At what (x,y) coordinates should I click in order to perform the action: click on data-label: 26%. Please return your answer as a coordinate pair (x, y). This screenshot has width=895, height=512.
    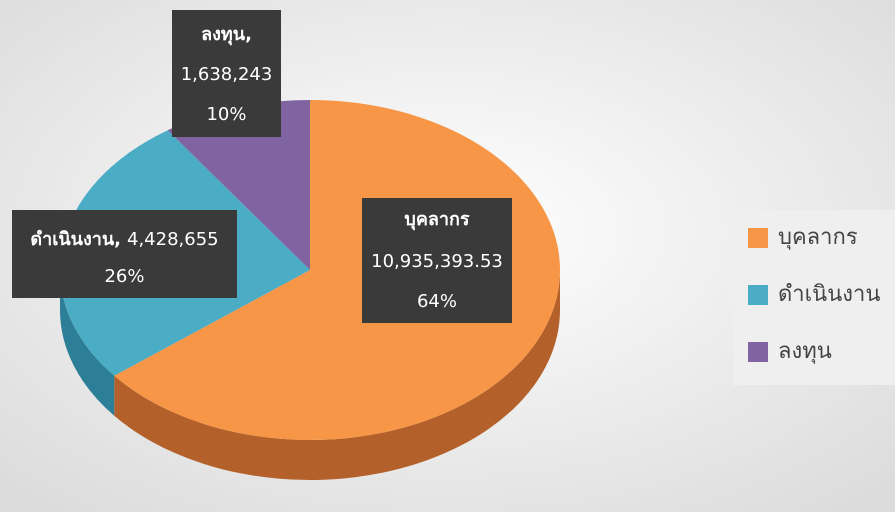
    Looking at the image, I should click on (124, 276).